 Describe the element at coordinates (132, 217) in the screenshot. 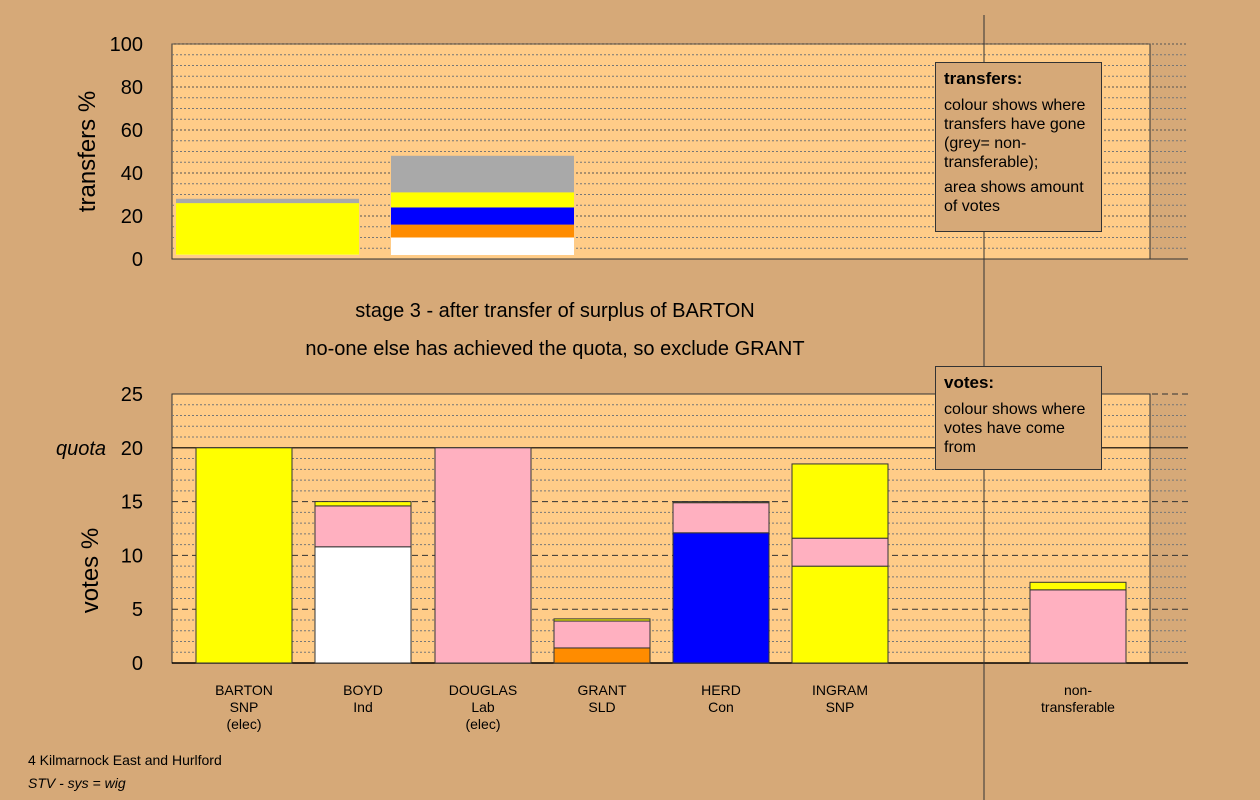

I see `transfers-y-tick-label: 20` at that location.